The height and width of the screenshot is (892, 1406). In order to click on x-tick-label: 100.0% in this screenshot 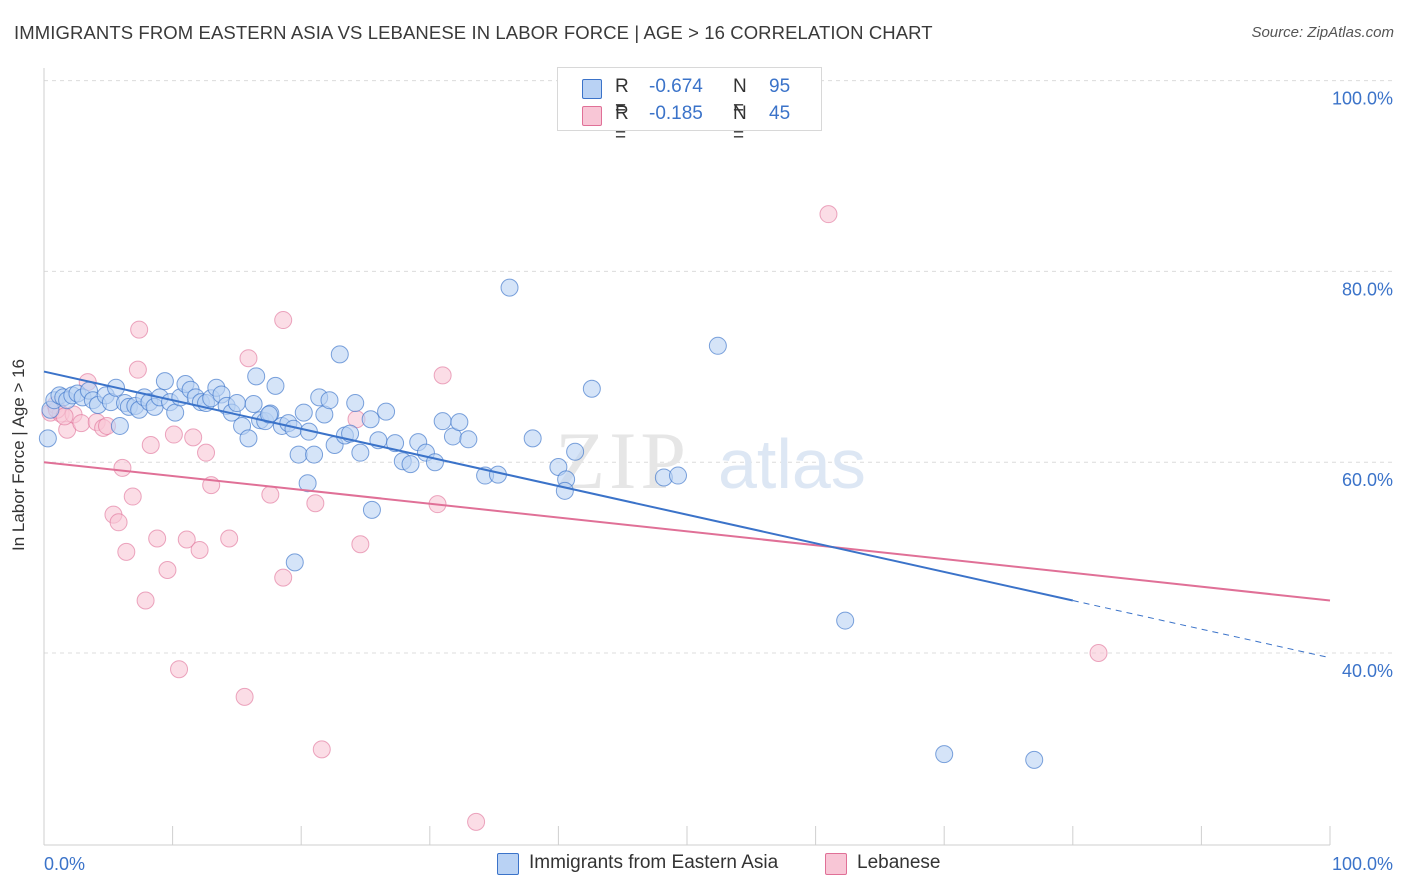, I will do `click(1362, 864)`.